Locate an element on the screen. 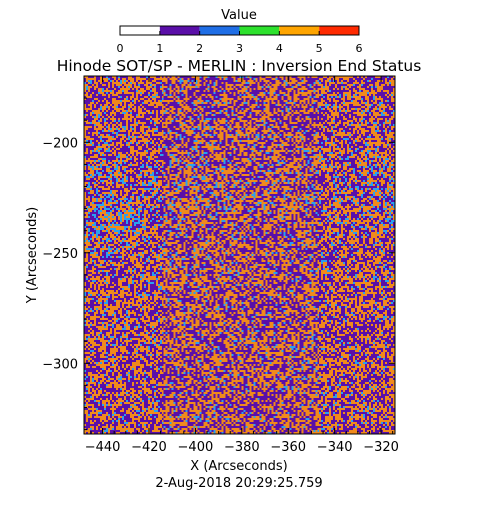 The image size is (478, 512). y-tick-label: −300 is located at coordinates (60, 364).